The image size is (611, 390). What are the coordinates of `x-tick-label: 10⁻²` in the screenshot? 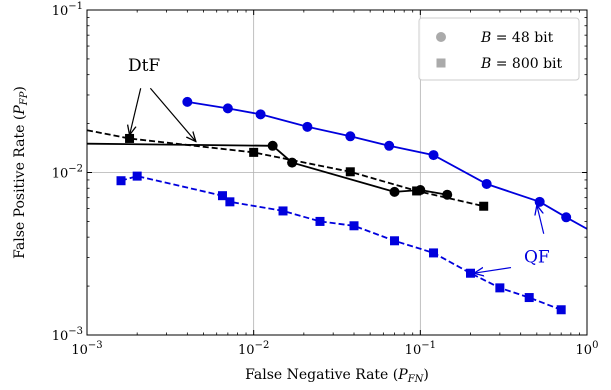 It's located at (253, 349).